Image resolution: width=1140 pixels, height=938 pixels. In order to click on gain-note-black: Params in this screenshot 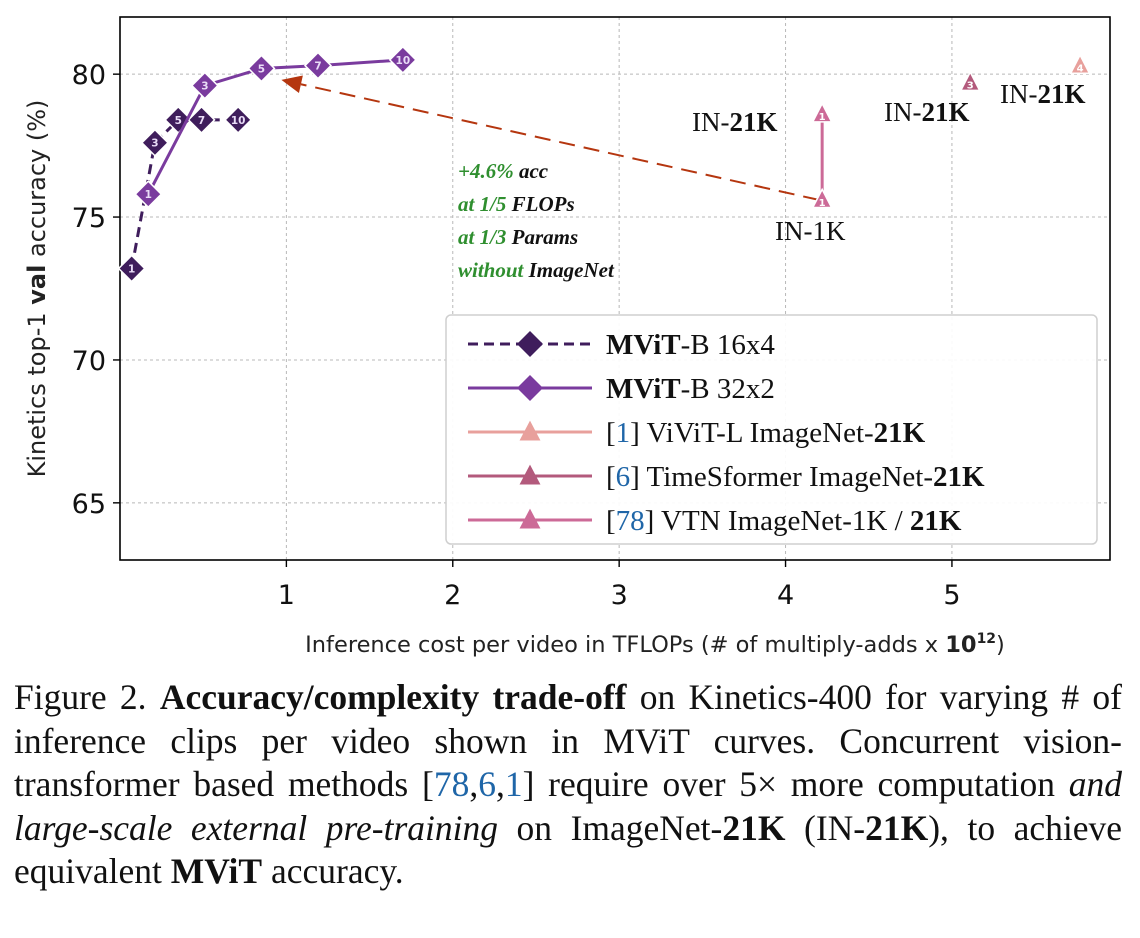, I will do `click(542, 237)`.